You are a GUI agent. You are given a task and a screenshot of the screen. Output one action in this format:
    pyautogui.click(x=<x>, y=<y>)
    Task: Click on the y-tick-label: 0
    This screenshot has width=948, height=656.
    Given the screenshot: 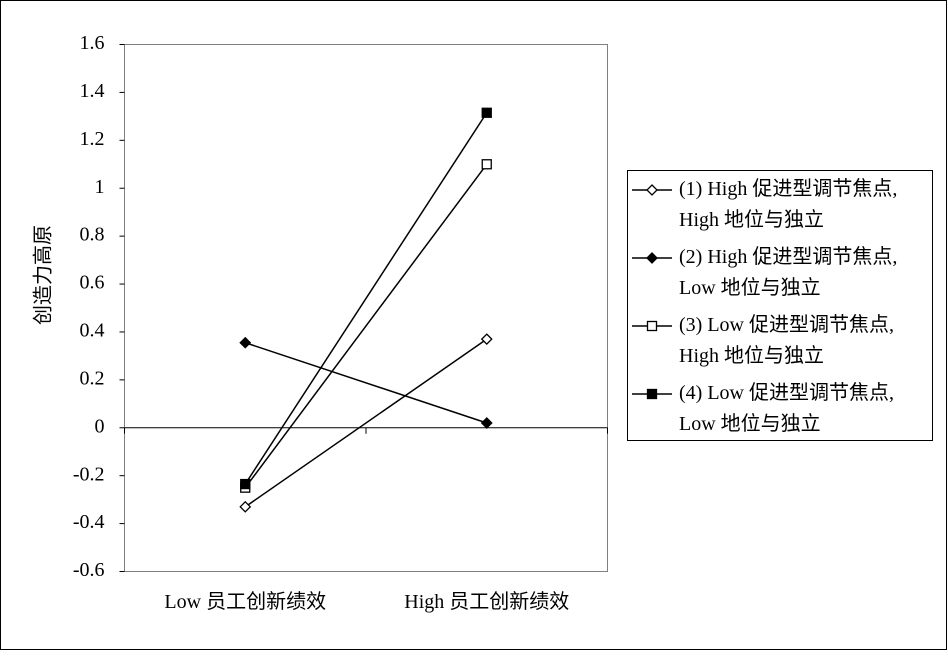 What is the action you would take?
    pyautogui.click(x=100, y=426)
    